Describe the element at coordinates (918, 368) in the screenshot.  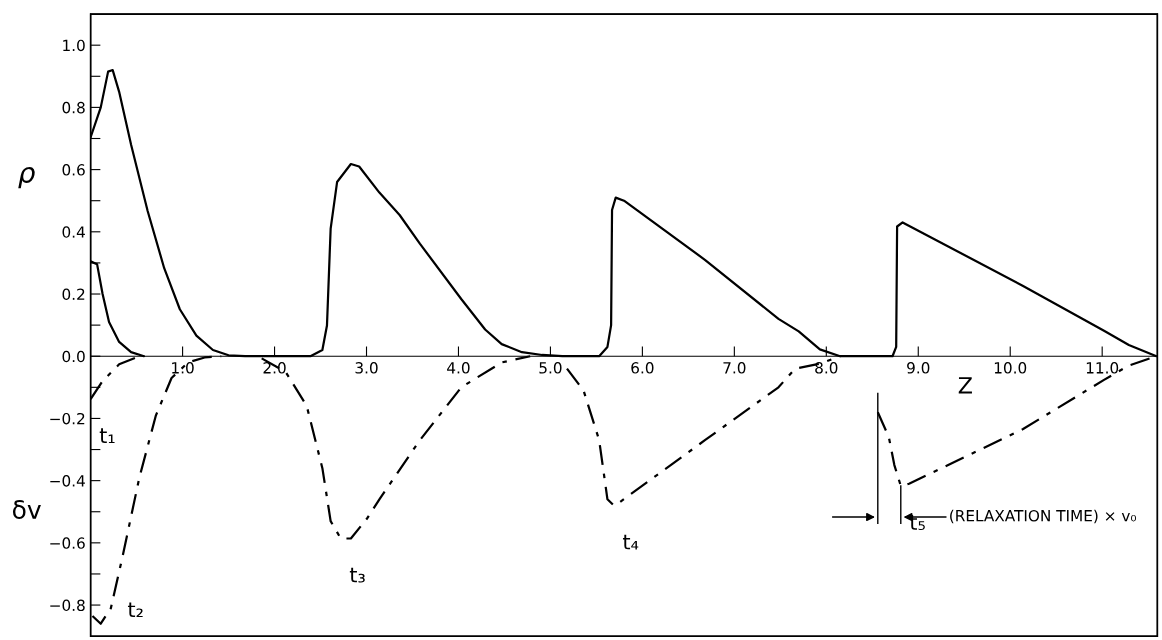
I see `x-tick-label: 9.0` at that location.